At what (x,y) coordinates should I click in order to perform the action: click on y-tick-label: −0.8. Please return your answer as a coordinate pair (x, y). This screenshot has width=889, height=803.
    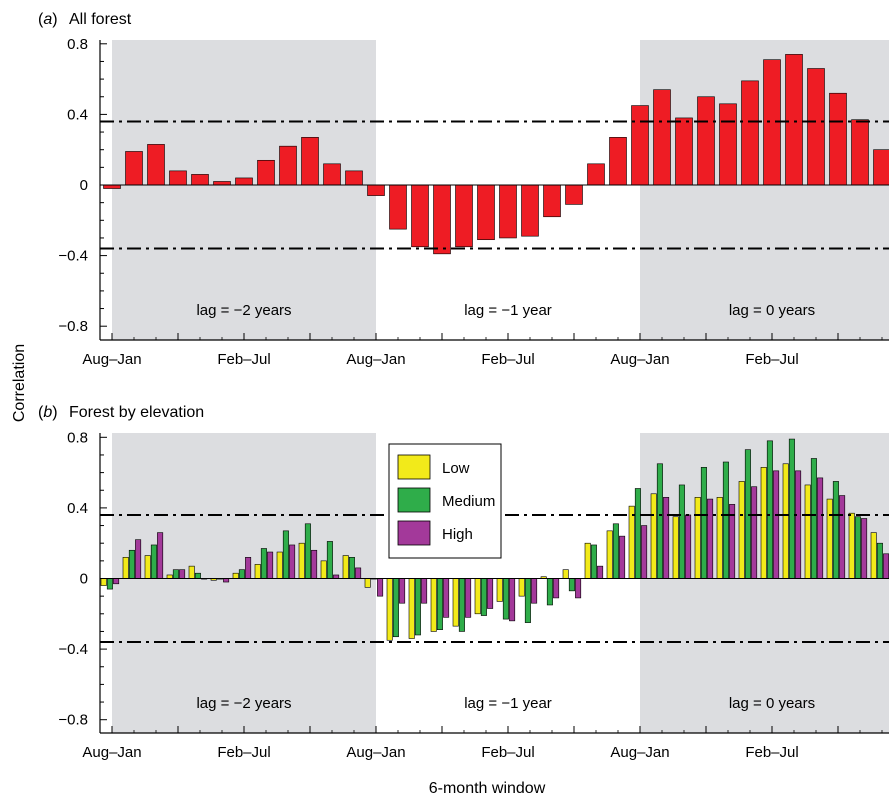
    Looking at the image, I should click on (73, 720).